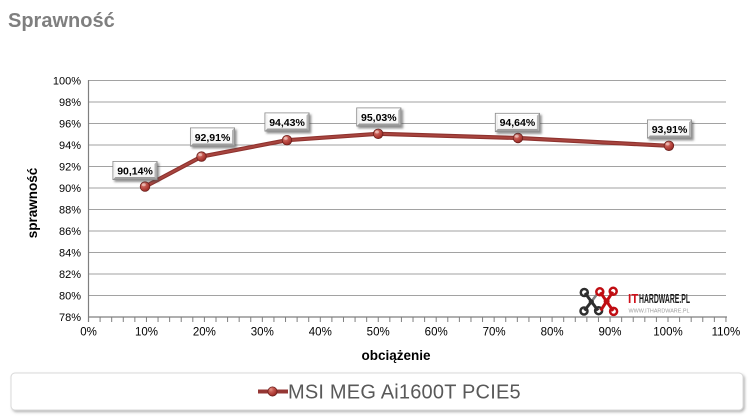 Image resolution: width=756 pixels, height=416 pixels. I want to click on svg-text: 10%, so click(146, 333).